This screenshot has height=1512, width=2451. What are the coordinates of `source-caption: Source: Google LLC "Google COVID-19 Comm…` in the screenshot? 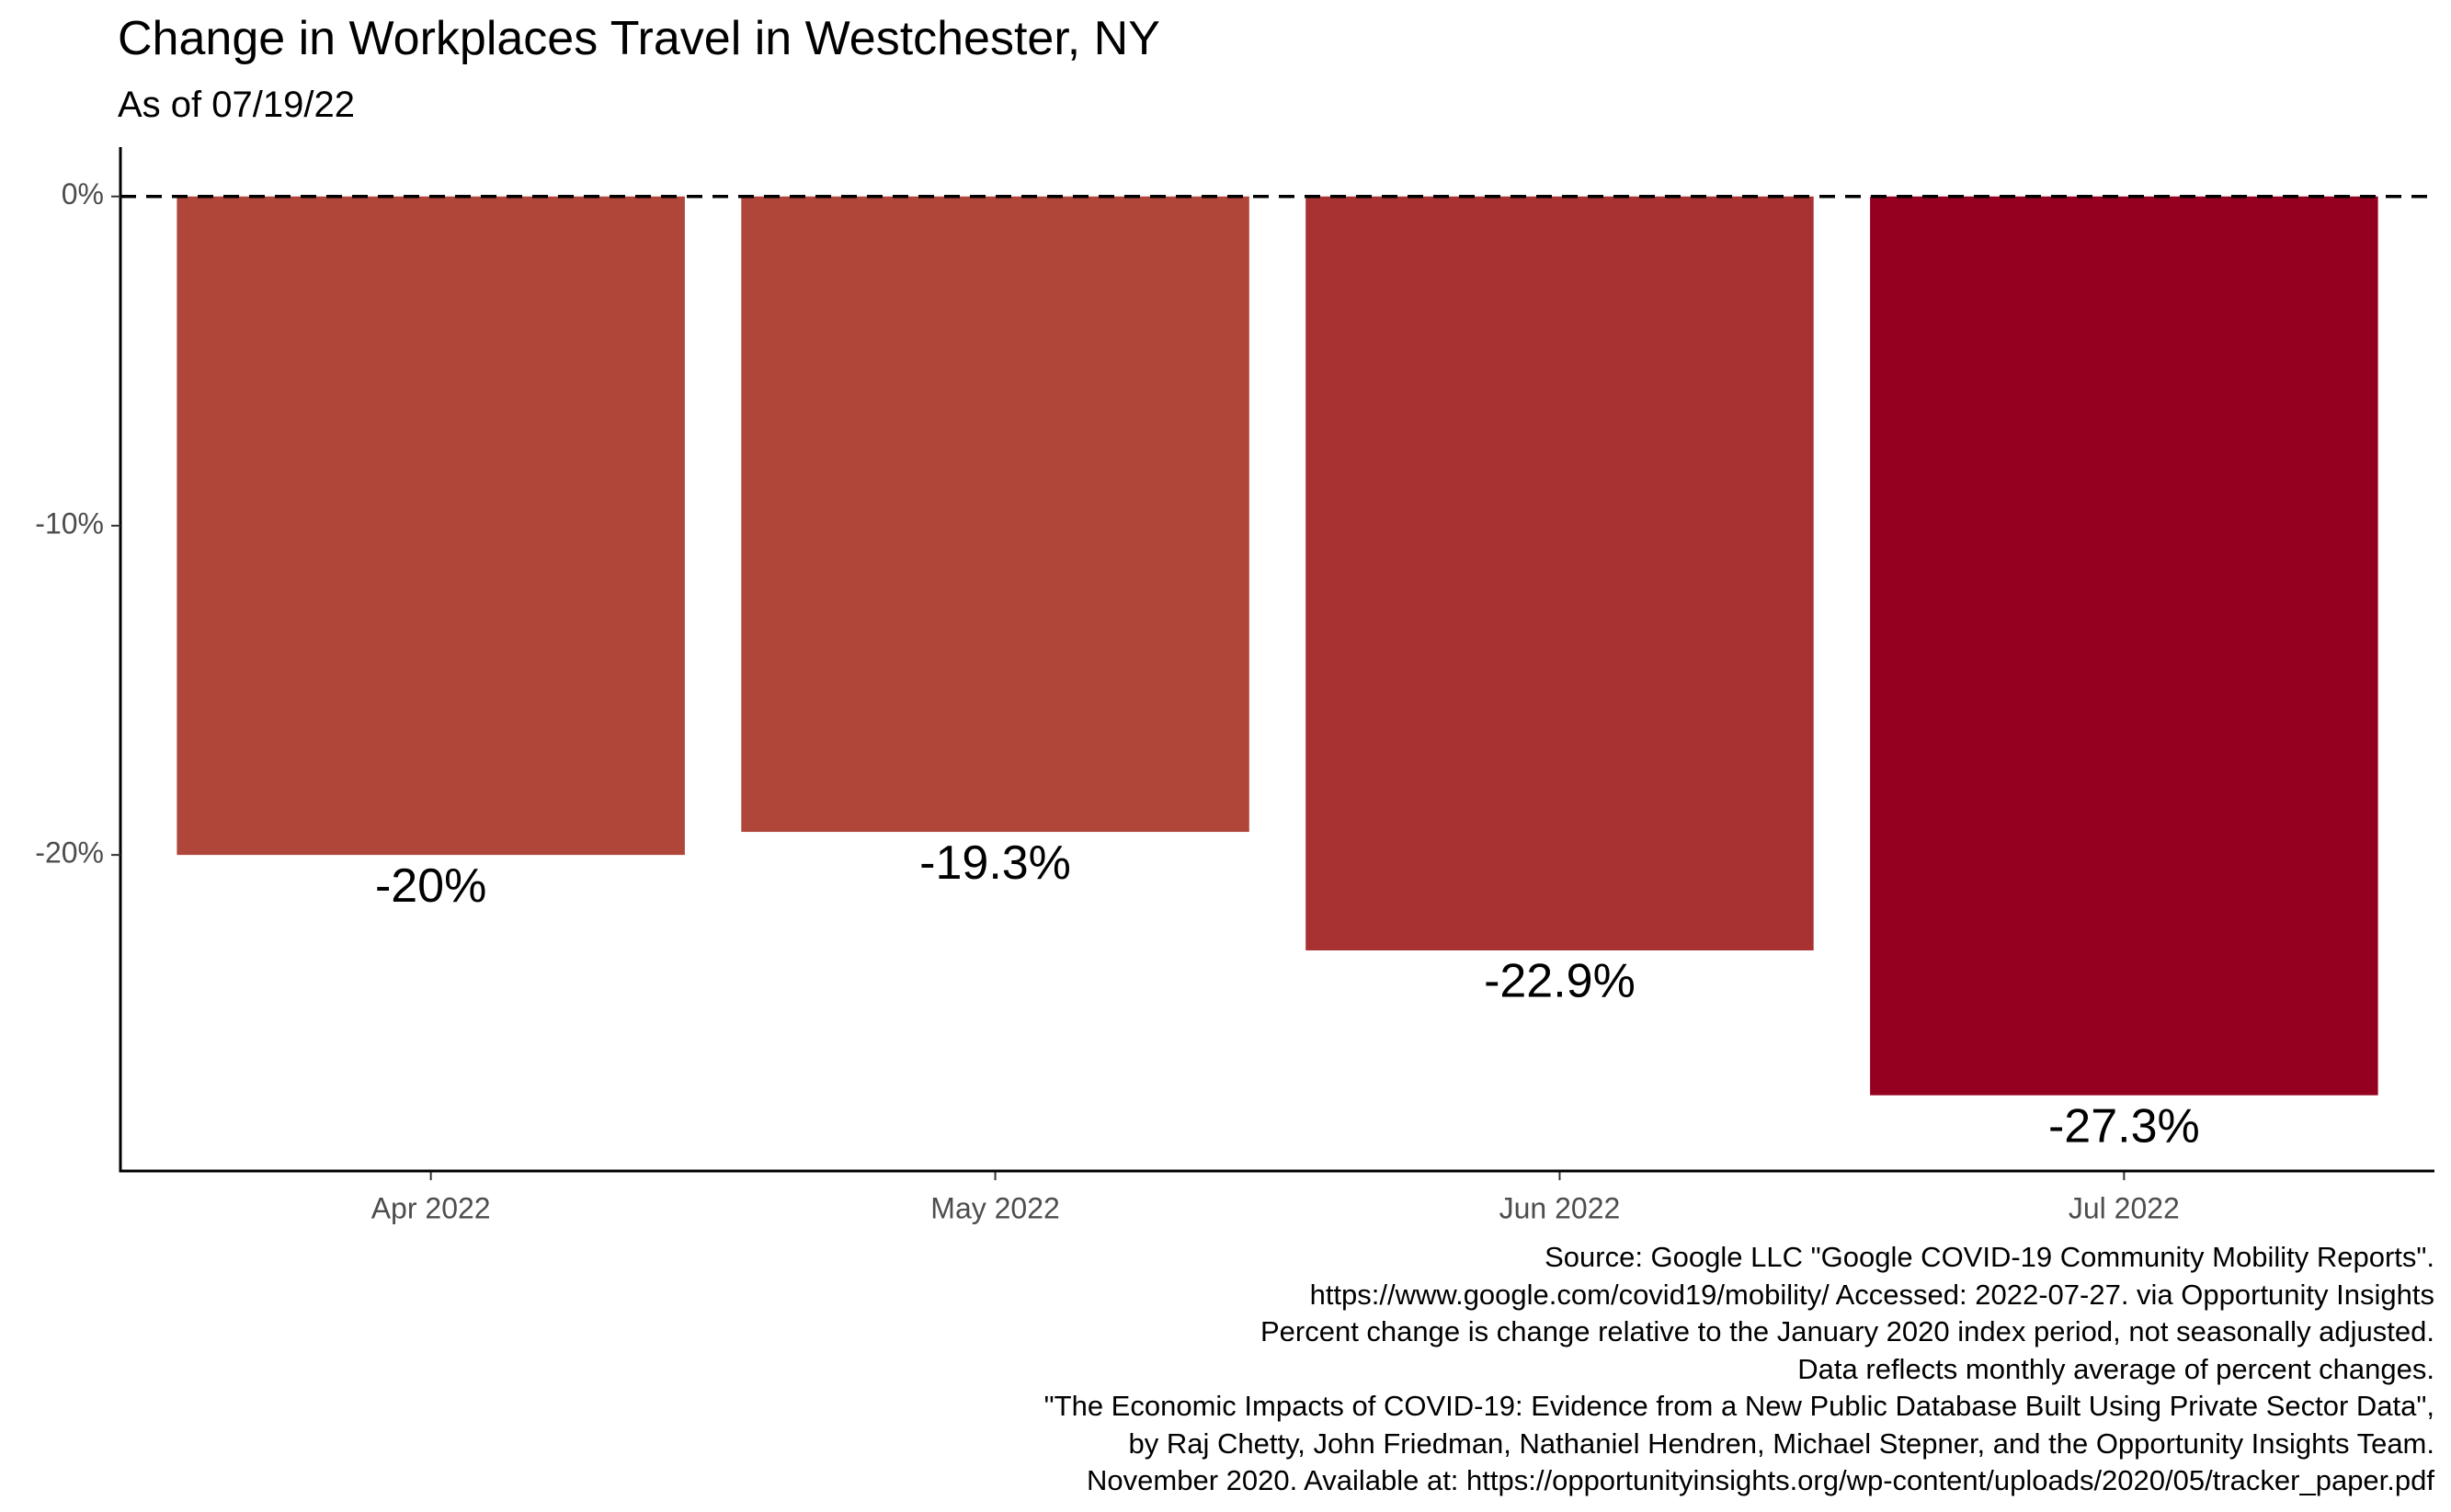 It's located at (1739, 1369).